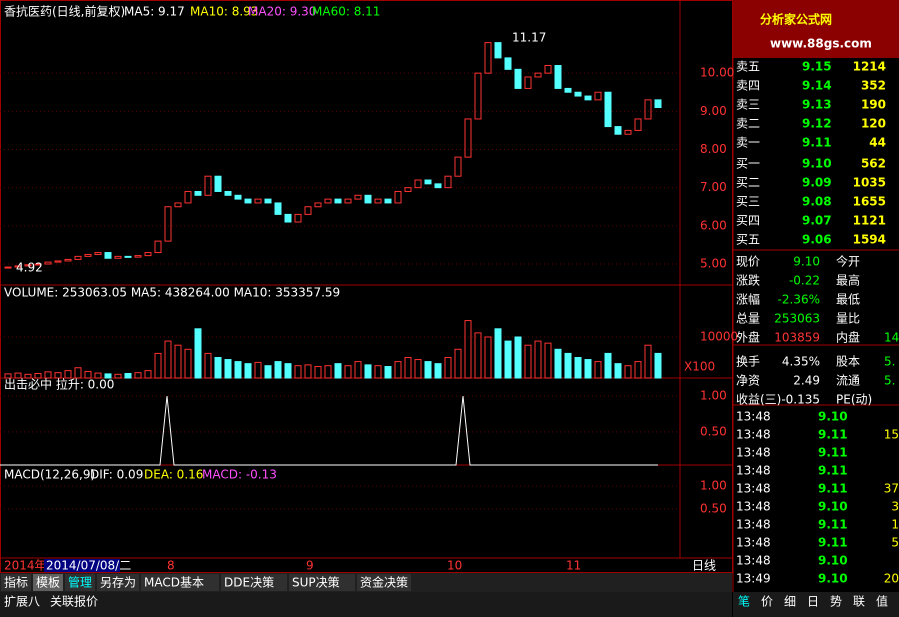 The height and width of the screenshot is (617, 899). What do you see at coordinates (817, 105) in the screenshot?
I see `label: 9.13` at bounding box center [817, 105].